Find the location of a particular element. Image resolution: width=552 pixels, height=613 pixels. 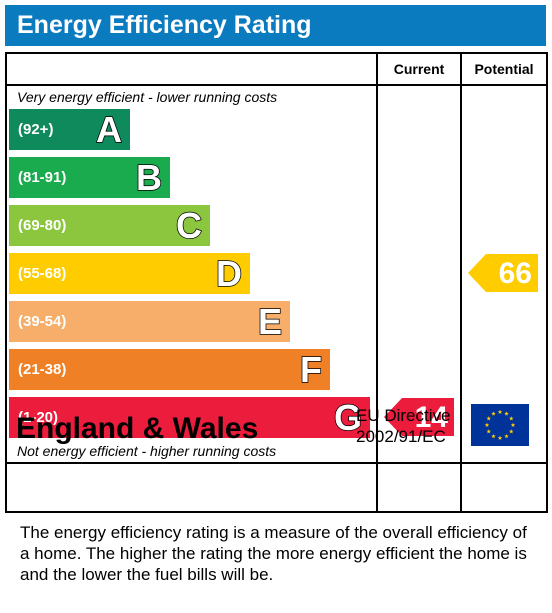

potential-rating-value: 66 is located at coordinates (515, 273).